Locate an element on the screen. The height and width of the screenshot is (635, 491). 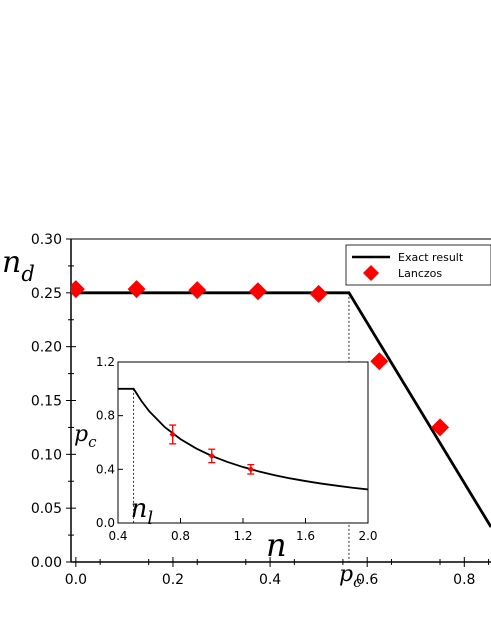
inset-y-tick-label: 0.0 is located at coordinates (105, 523).